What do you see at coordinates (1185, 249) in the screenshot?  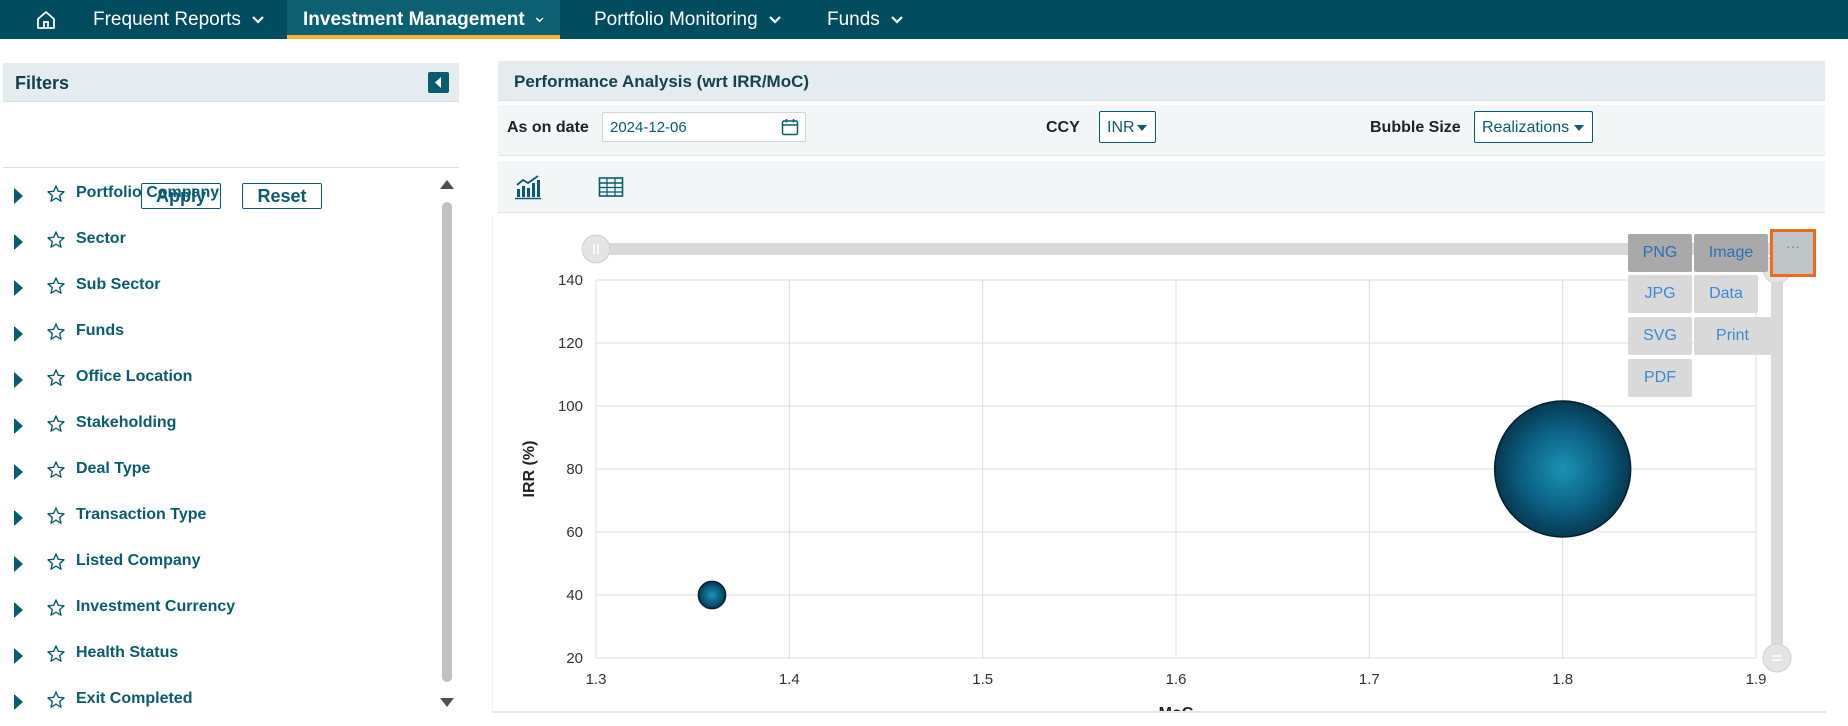 I see `horizontal-zoom-bar` at bounding box center [1185, 249].